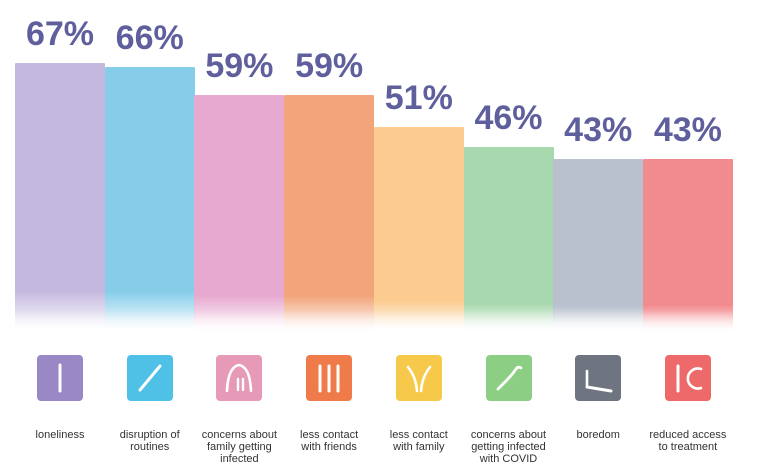  I want to click on category-label: reduced access to treatment, so click(688, 441).